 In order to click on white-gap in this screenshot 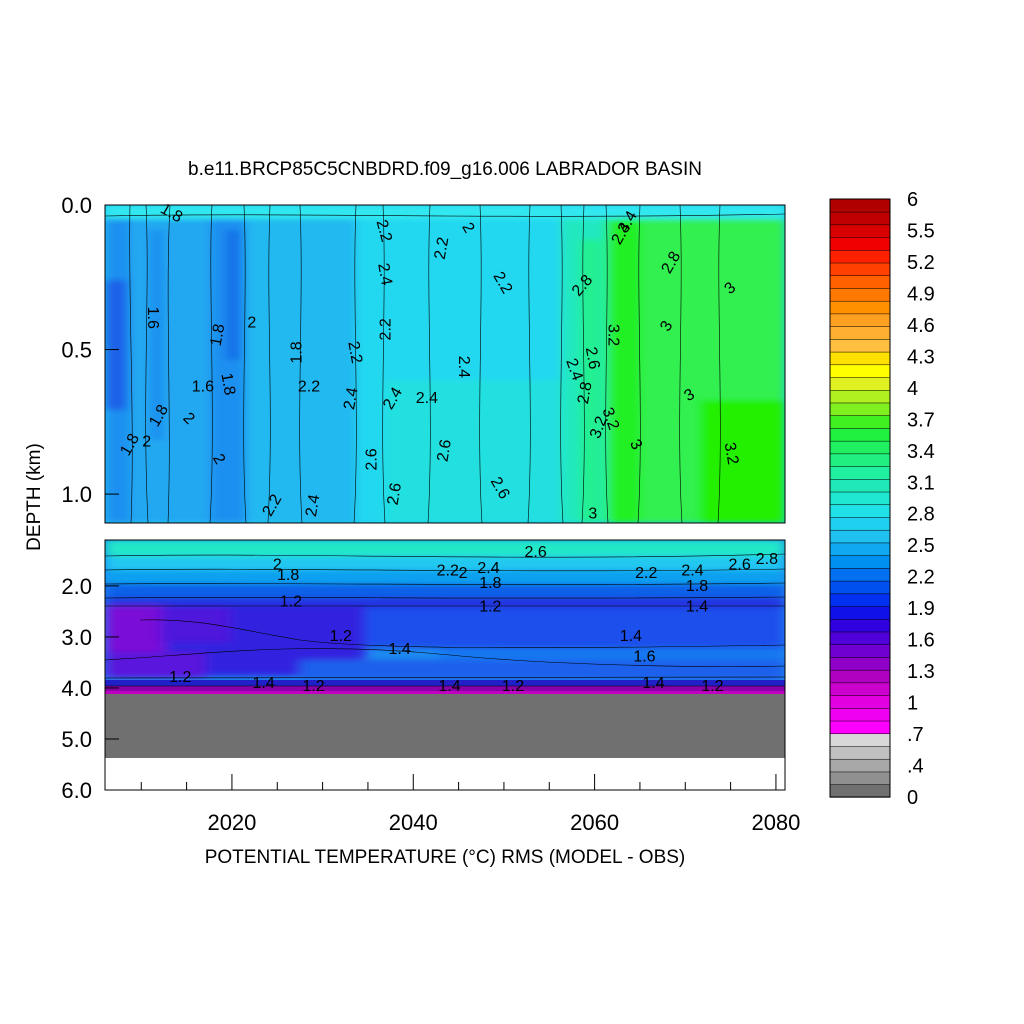, I will do `click(445, 774)`.